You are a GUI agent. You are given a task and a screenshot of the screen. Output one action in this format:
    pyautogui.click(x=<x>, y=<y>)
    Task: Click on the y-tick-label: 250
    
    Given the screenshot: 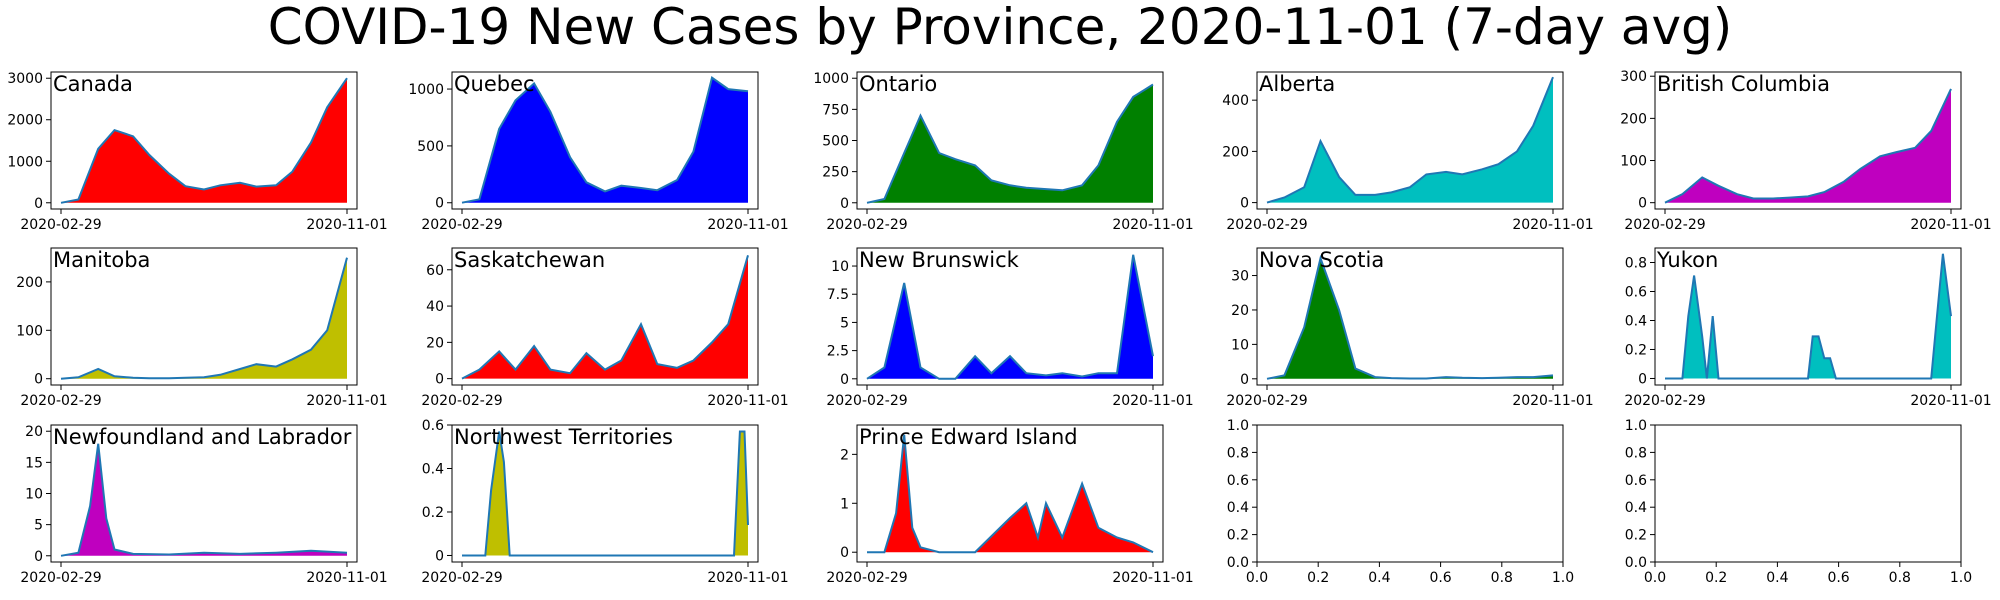 What is the action you would take?
    pyautogui.click(x=835, y=173)
    